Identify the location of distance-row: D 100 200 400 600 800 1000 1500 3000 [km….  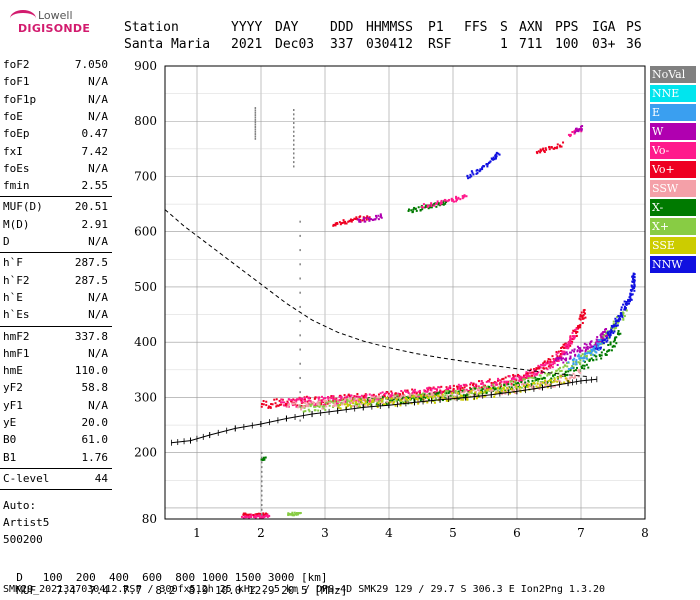
(165, 571).